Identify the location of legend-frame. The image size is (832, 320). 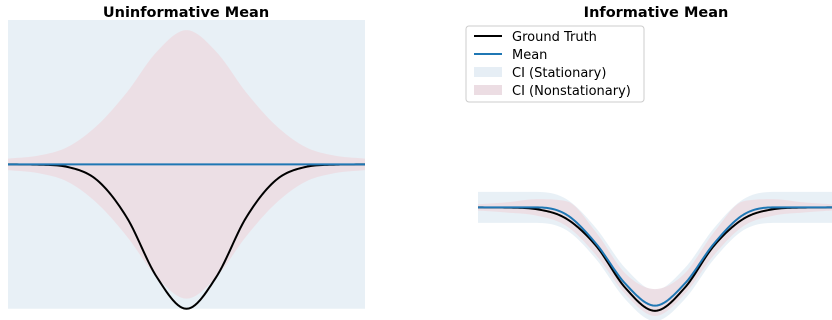
(555, 64).